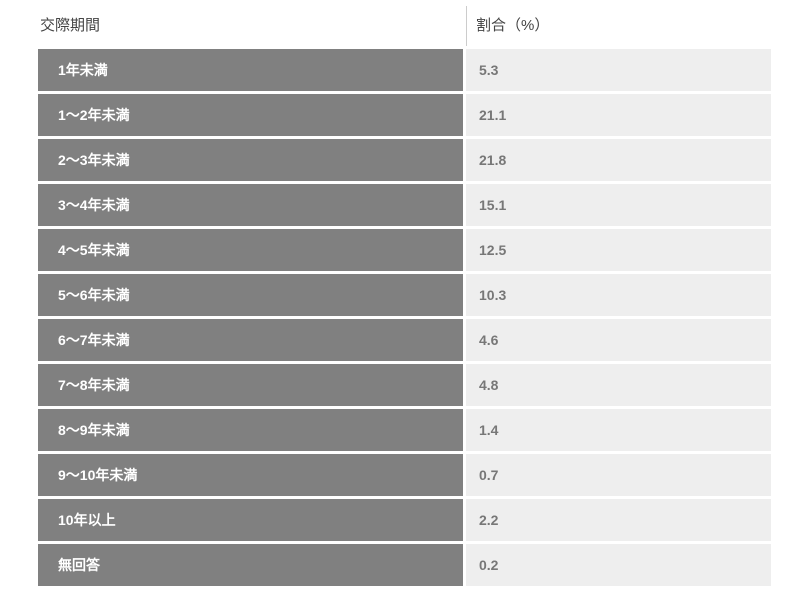  What do you see at coordinates (250, 205) in the screenshot?
I see `period-cell: 3〜4年未満` at bounding box center [250, 205].